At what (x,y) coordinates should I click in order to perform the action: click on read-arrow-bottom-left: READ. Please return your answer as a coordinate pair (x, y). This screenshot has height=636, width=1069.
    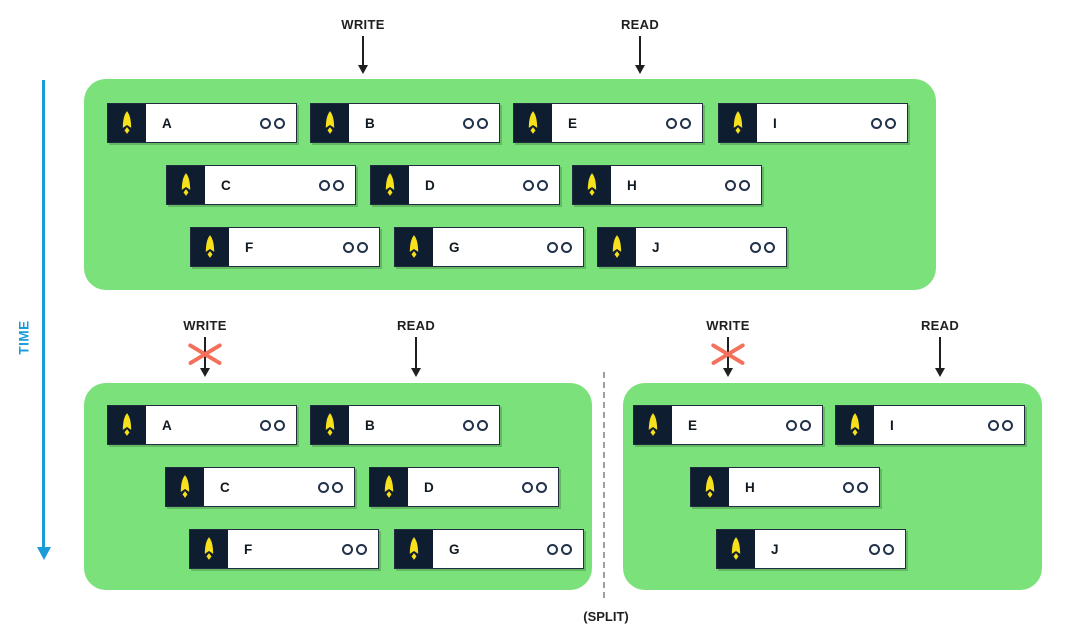
    Looking at the image, I should click on (416, 343).